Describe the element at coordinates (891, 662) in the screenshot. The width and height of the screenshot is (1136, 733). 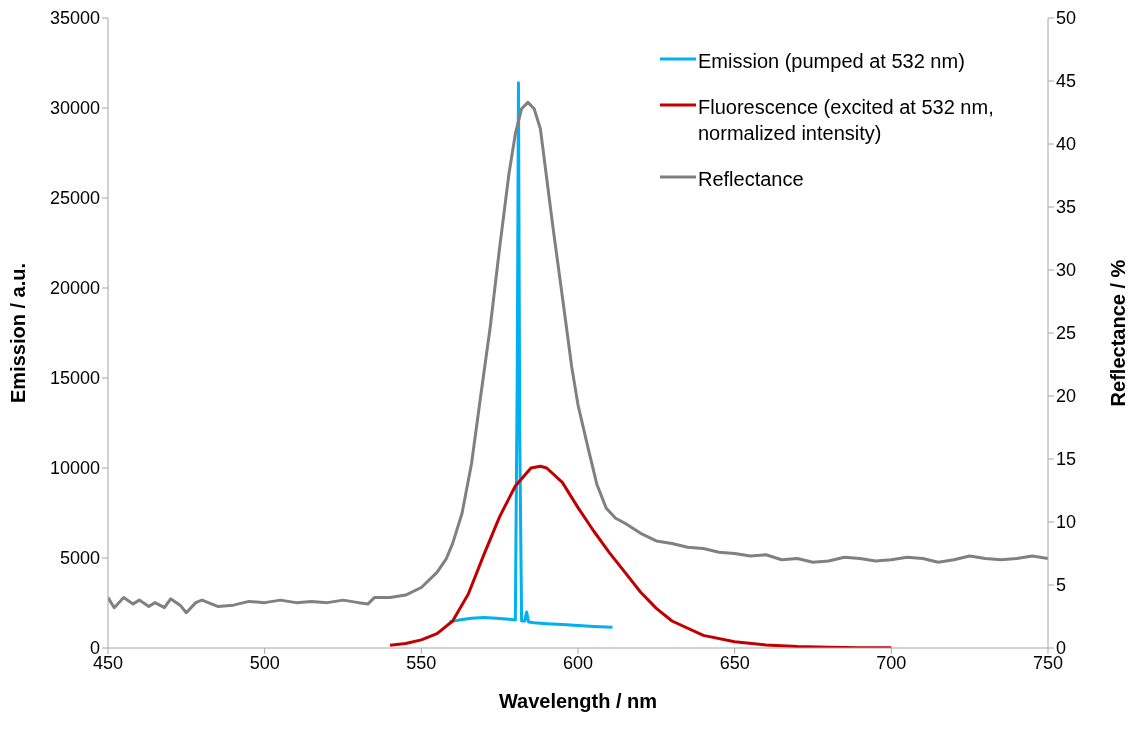
I see `x-tick-label: 700` at that location.